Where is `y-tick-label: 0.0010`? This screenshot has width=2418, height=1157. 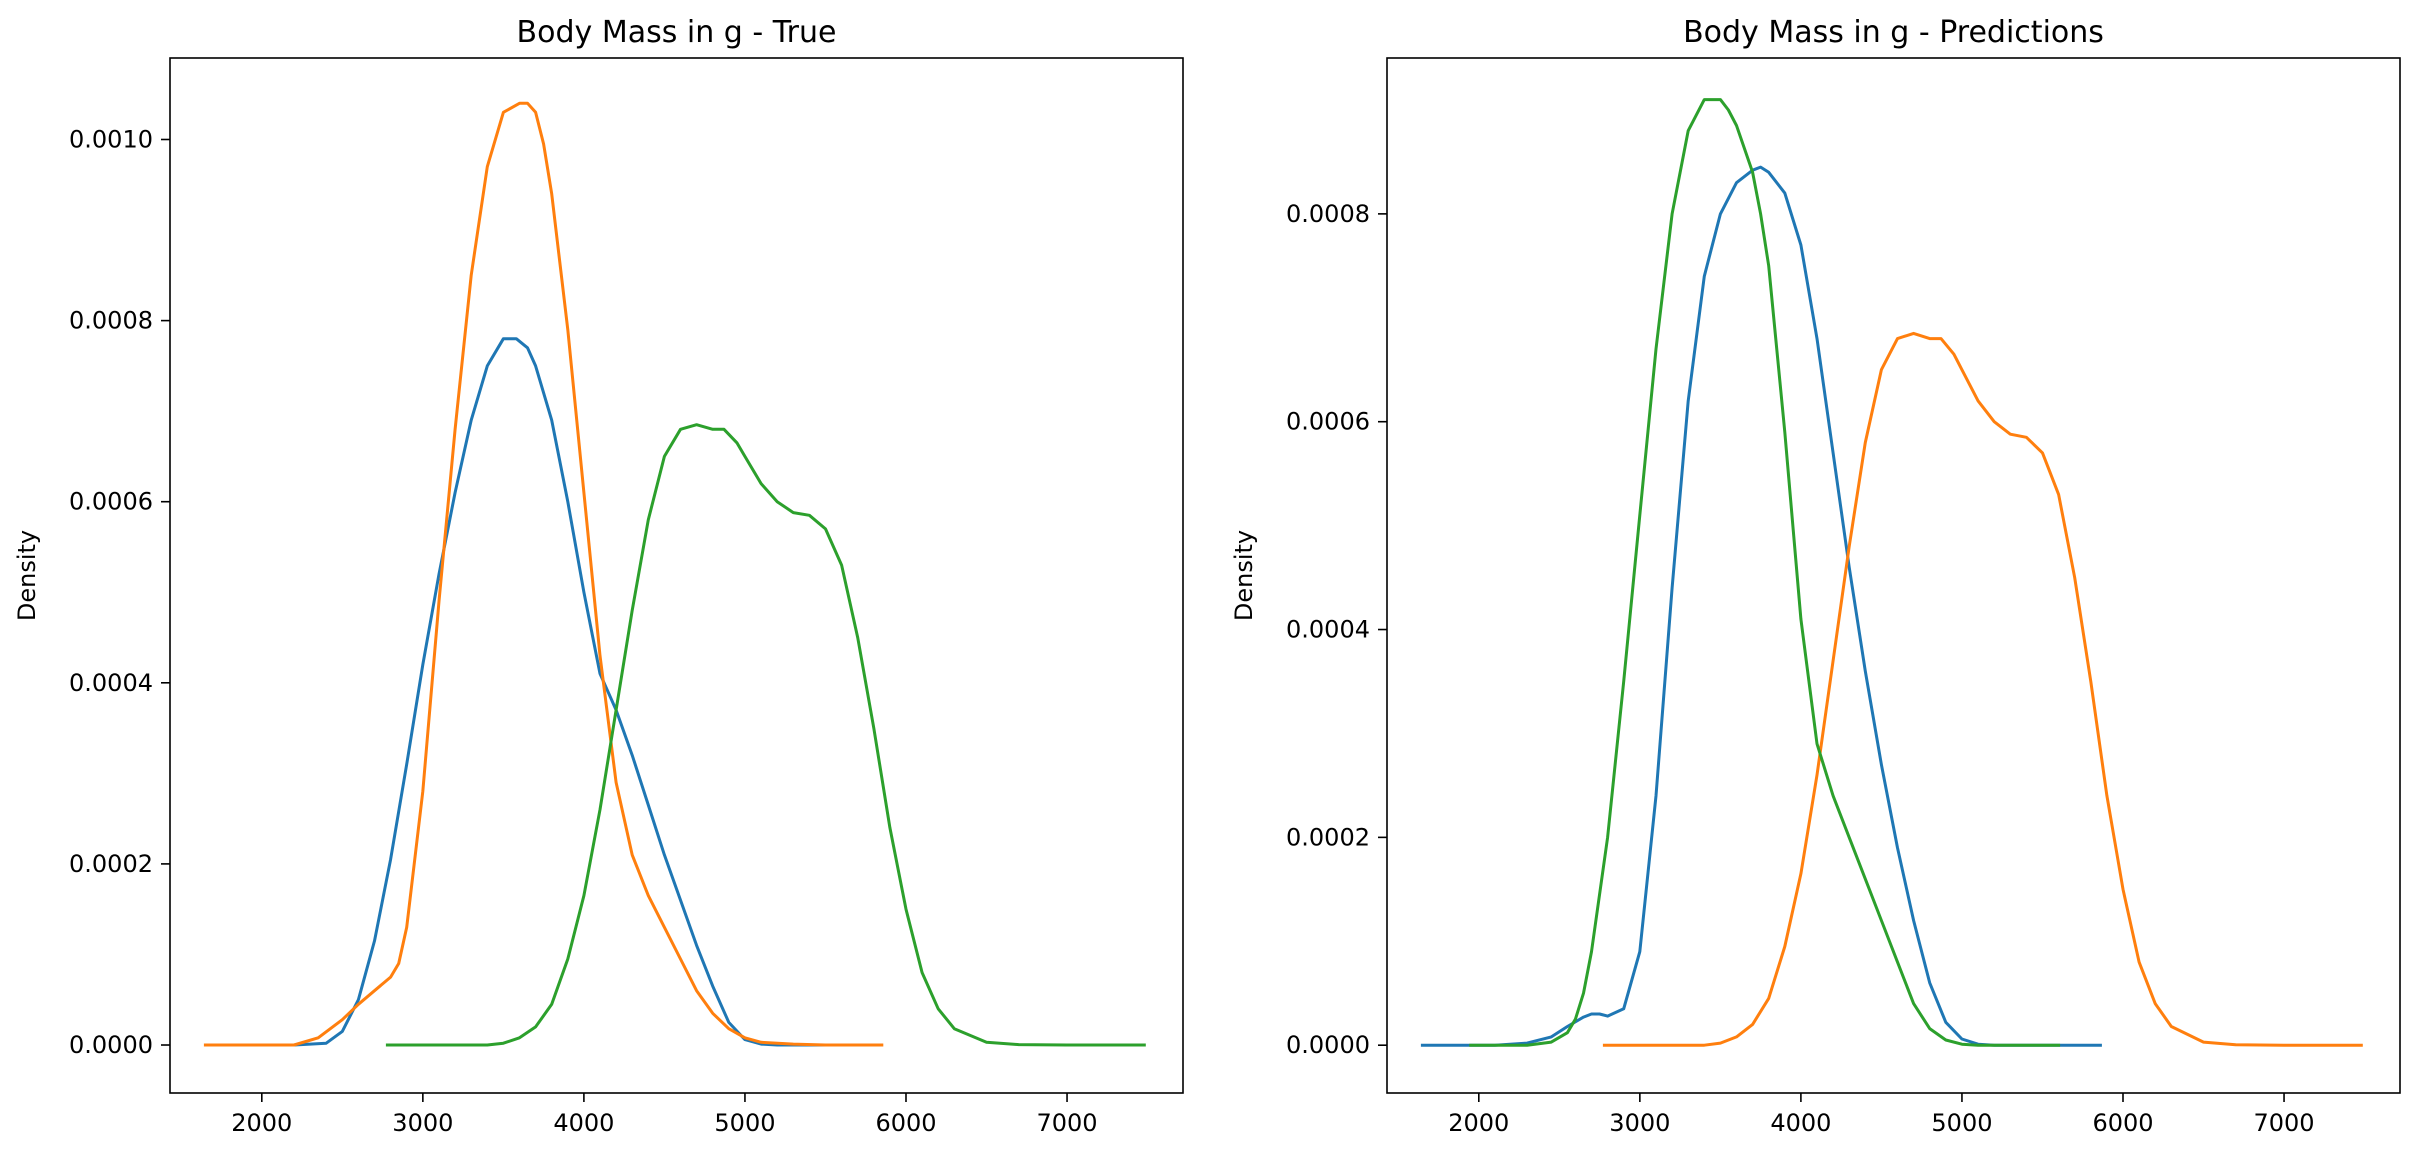
y-tick-label: 0.0010 is located at coordinates (111, 139).